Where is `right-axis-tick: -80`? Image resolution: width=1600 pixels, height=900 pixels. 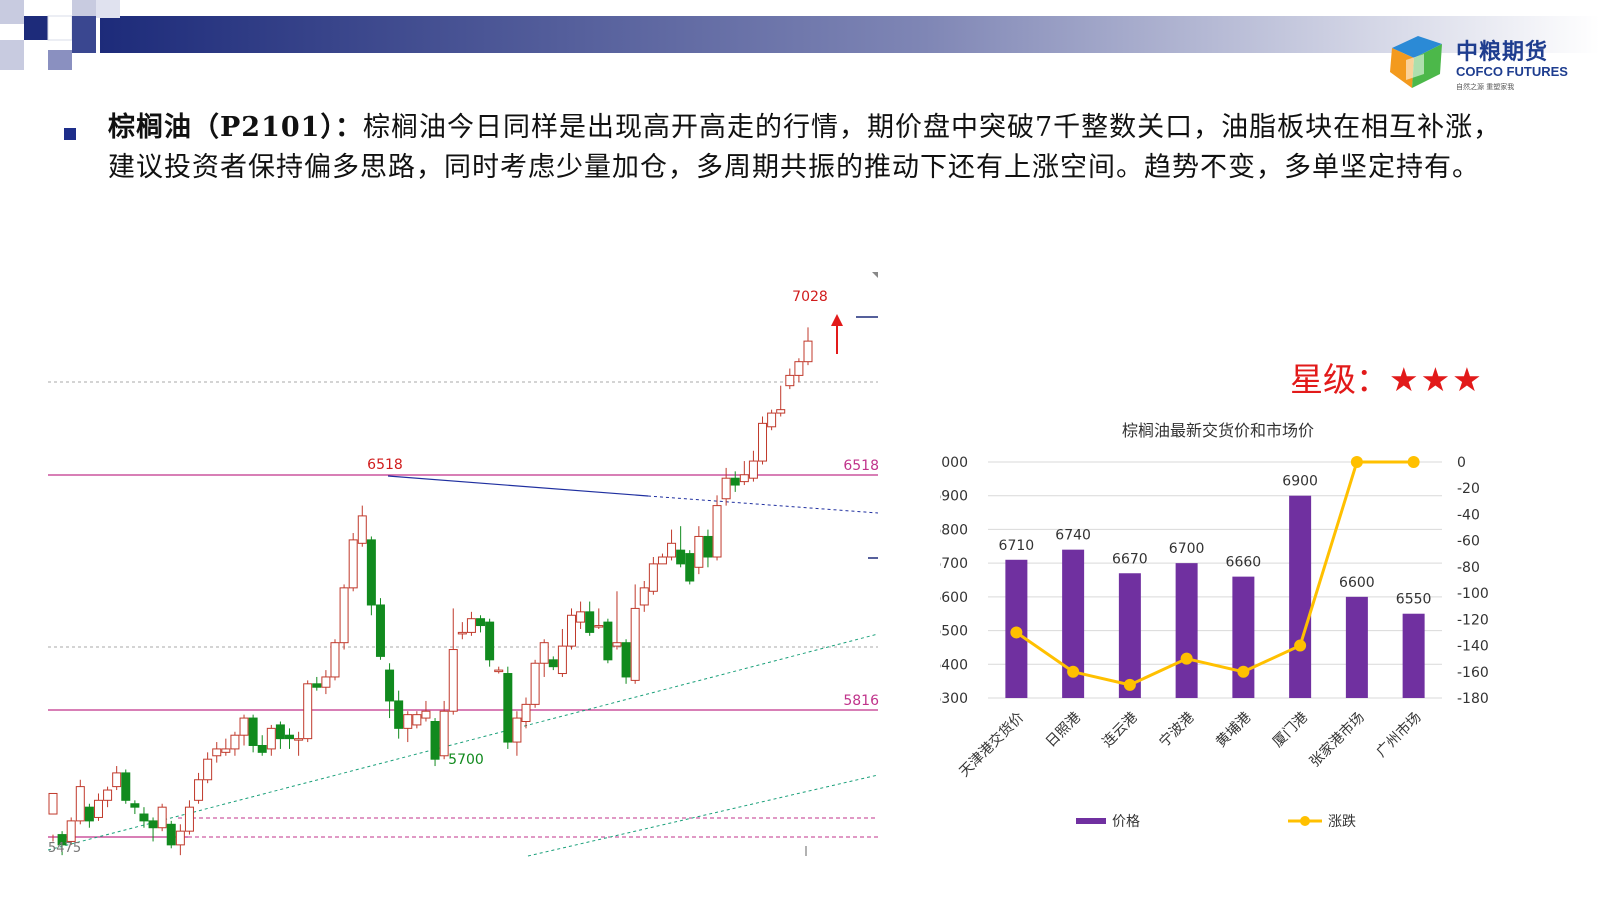
right-axis-tick: -80 is located at coordinates (1468, 568).